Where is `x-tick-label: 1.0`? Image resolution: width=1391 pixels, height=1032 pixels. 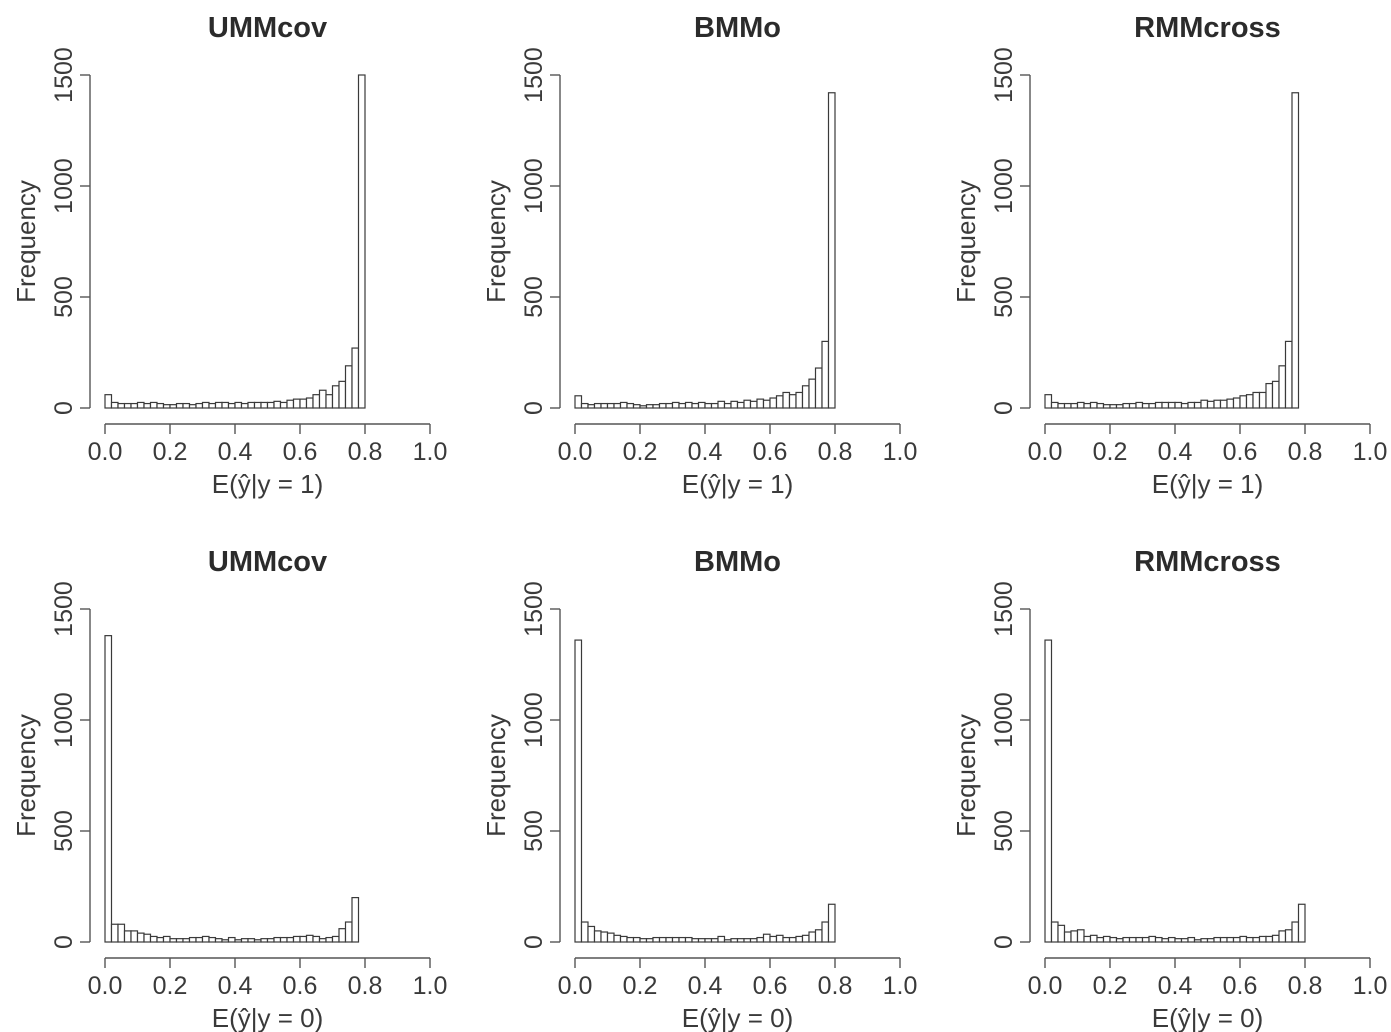
x-tick-label: 1.0 is located at coordinates (1370, 986).